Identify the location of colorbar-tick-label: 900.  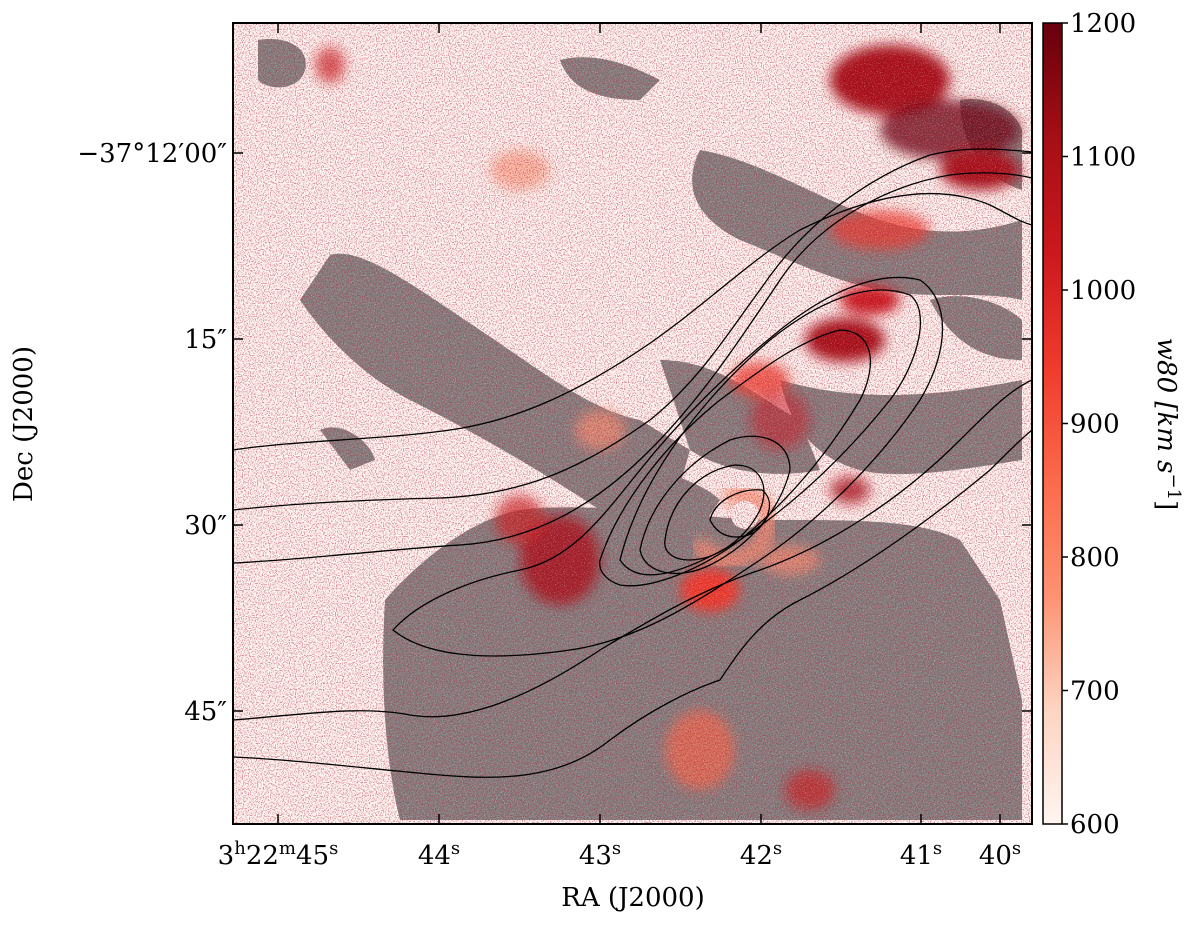
(1095, 425).